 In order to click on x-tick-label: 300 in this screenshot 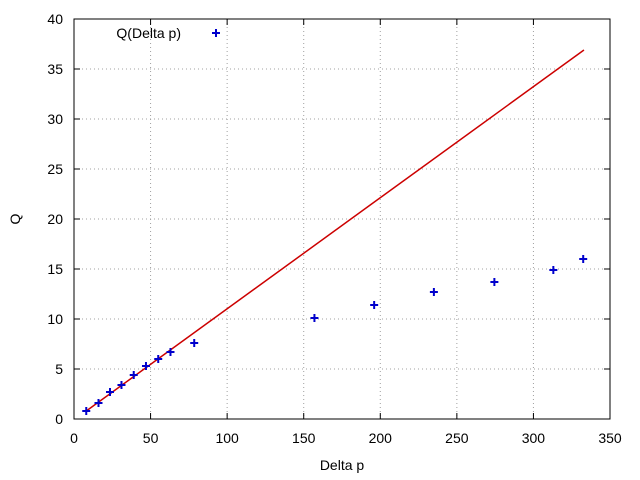, I will do `click(534, 438)`.